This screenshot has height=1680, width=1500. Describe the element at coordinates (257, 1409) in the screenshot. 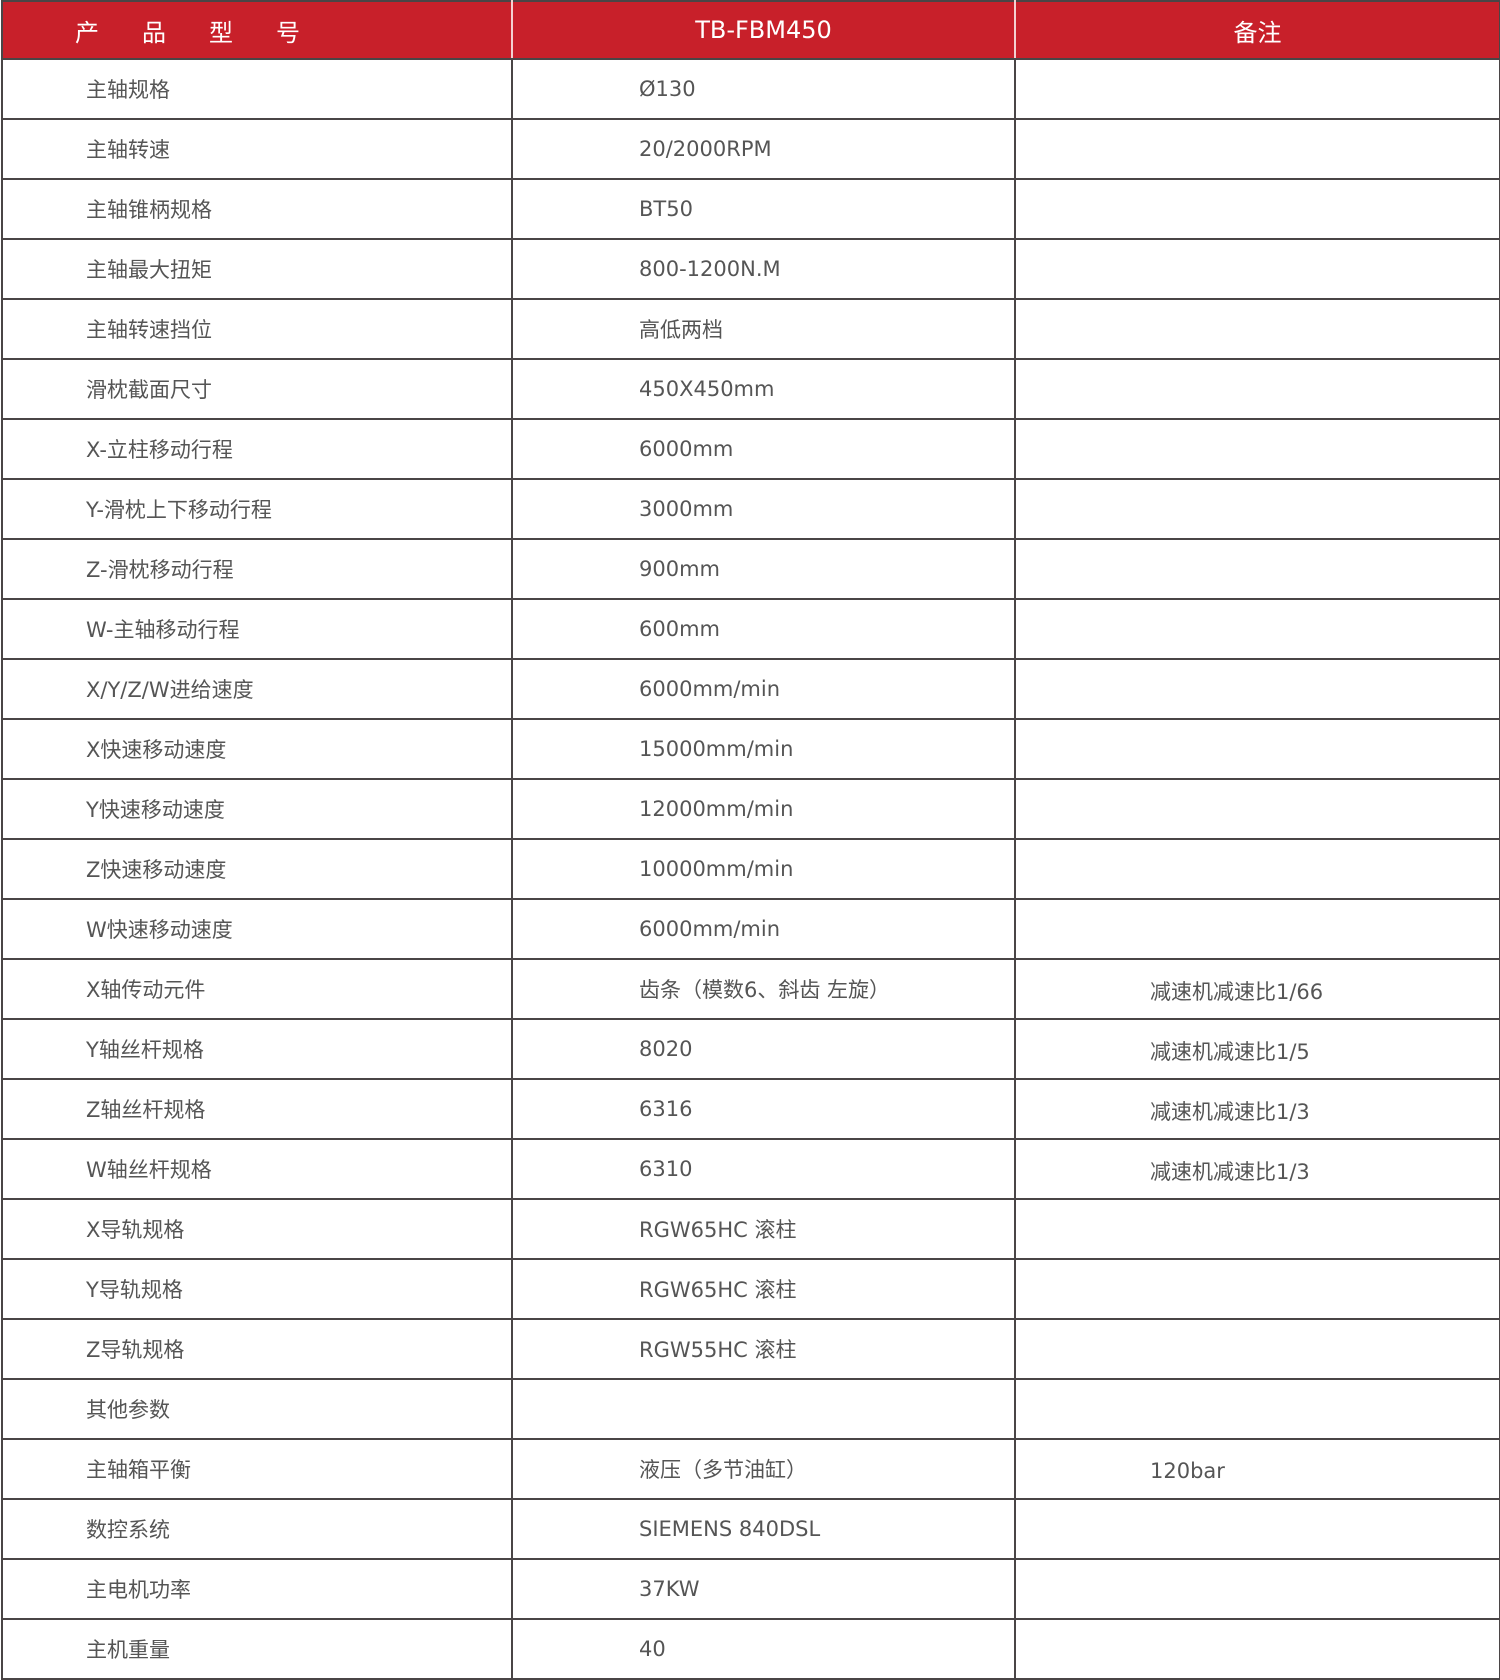

I see `param-cell: 其他参数` at that location.